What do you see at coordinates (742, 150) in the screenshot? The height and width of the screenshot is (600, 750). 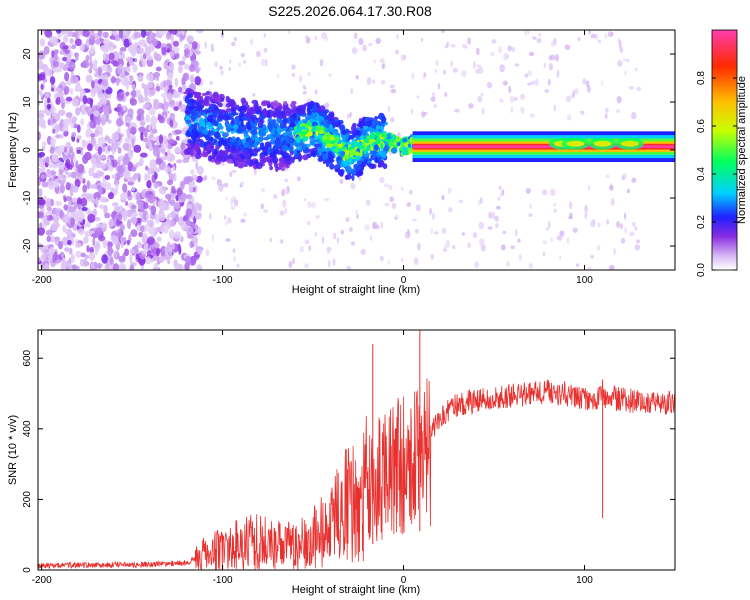 I see `colorbar-label: Normalized spectral amplitude` at bounding box center [742, 150].